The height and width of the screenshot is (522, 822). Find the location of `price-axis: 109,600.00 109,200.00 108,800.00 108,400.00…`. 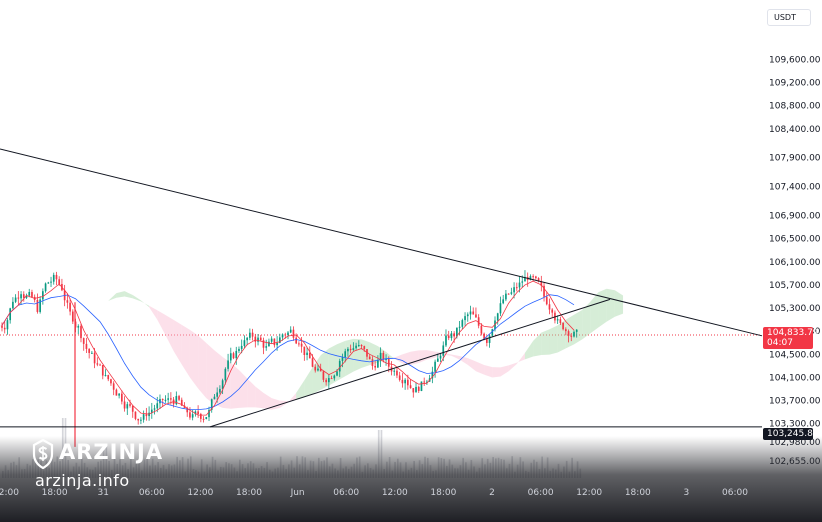

price-axis: 109,600.00 109,200.00 108,800.00 108,400.00… is located at coordinates (795, 261).